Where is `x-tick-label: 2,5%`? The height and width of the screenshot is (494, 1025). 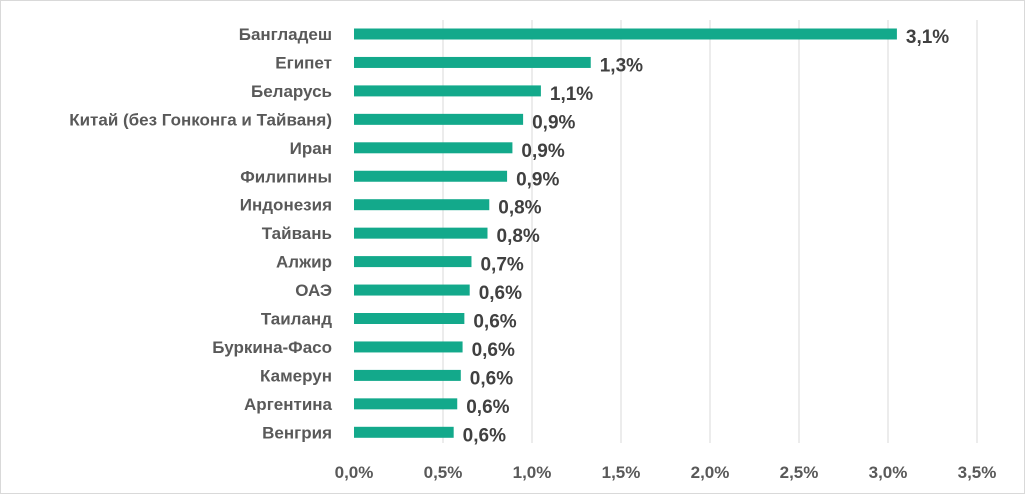
x-tick-label: 2,5% is located at coordinates (799, 472).